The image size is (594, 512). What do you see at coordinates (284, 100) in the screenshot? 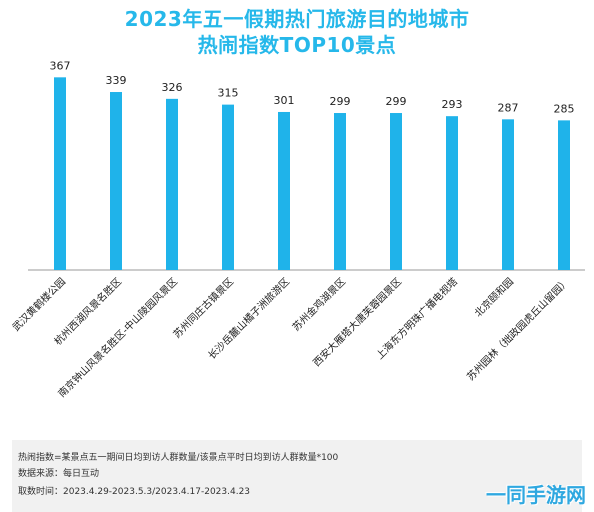
I see `data-label: 301` at bounding box center [284, 100].